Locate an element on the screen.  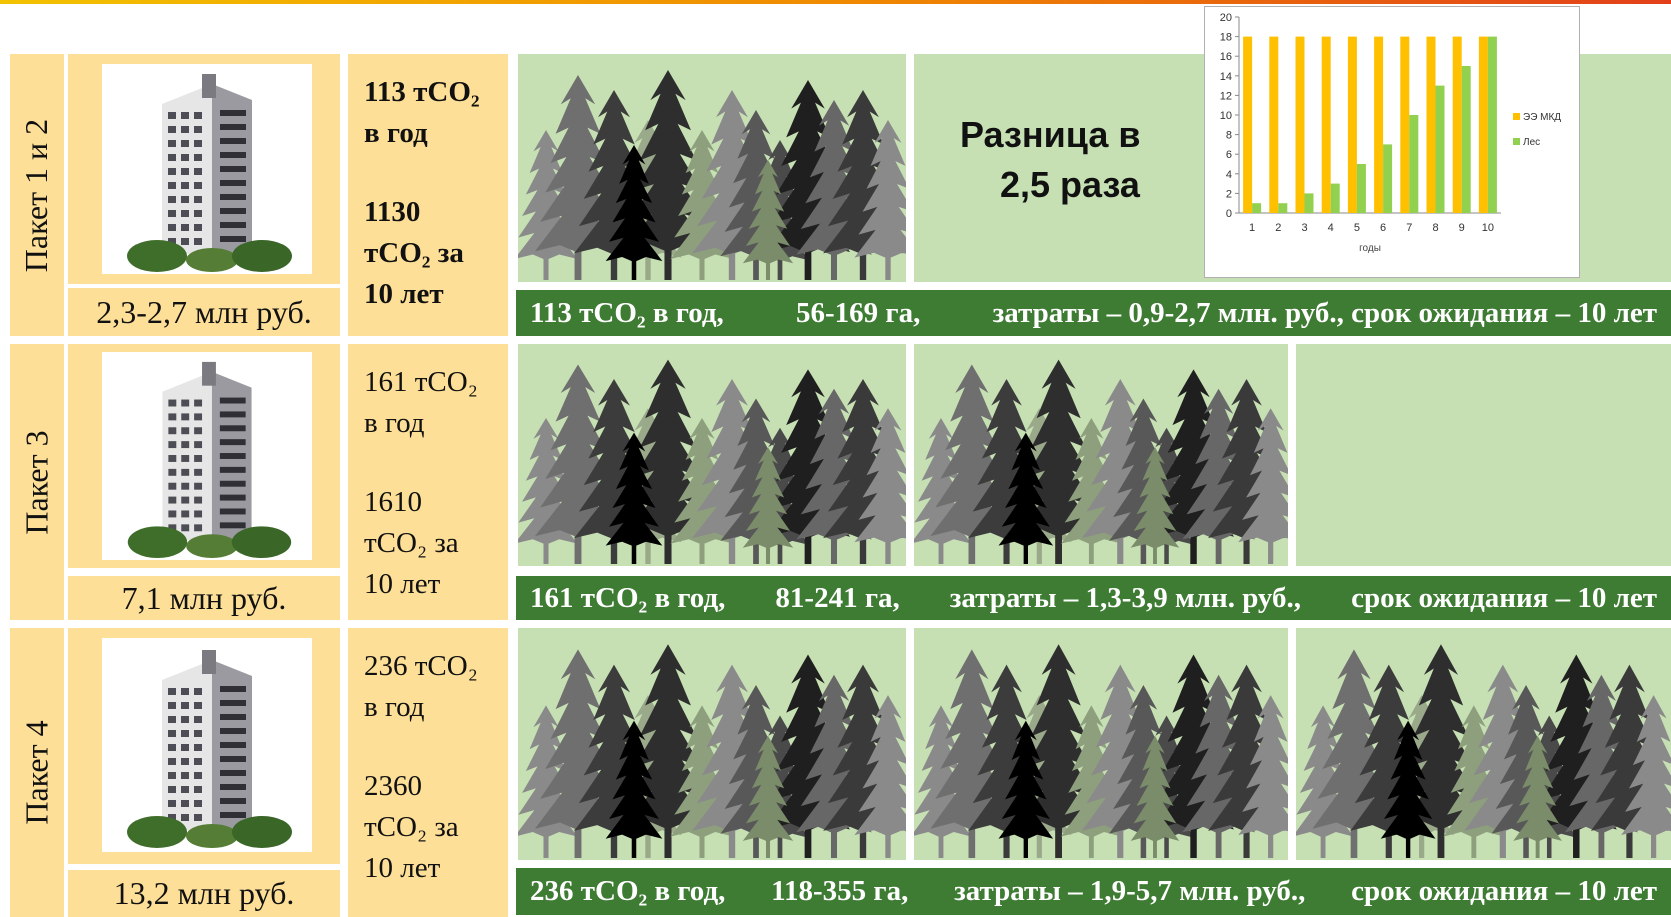
x-tick-label: 8 is located at coordinates (1435, 228).